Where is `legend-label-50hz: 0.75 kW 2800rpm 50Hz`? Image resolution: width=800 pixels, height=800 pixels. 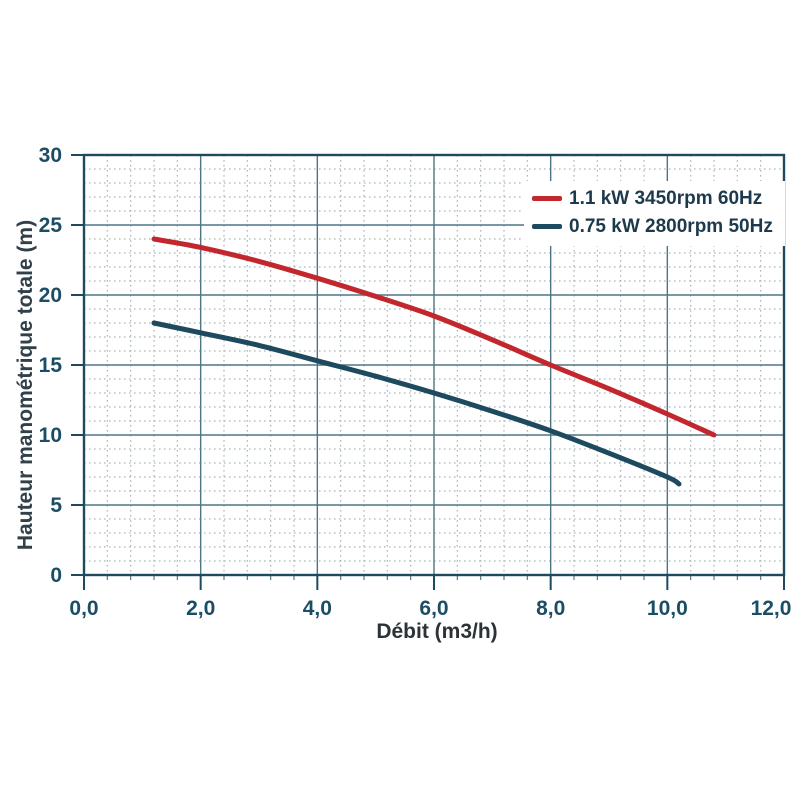
legend-label-50hz: 0.75 kW 2800rpm 50Hz is located at coordinates (671, 226).